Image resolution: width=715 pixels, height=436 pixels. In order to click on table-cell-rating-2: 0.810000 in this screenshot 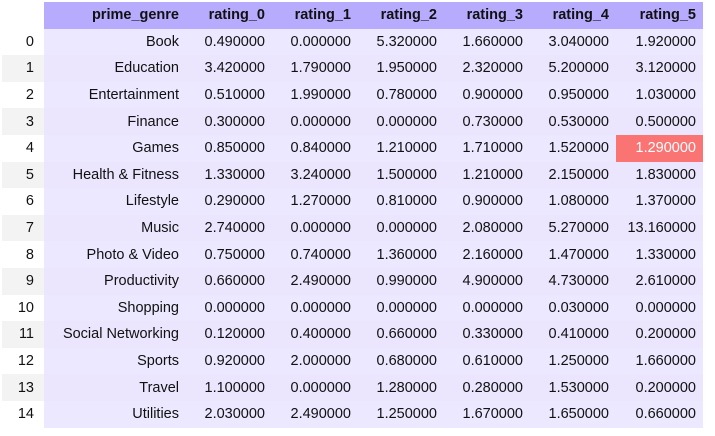, I will do `click(401, 201)`.